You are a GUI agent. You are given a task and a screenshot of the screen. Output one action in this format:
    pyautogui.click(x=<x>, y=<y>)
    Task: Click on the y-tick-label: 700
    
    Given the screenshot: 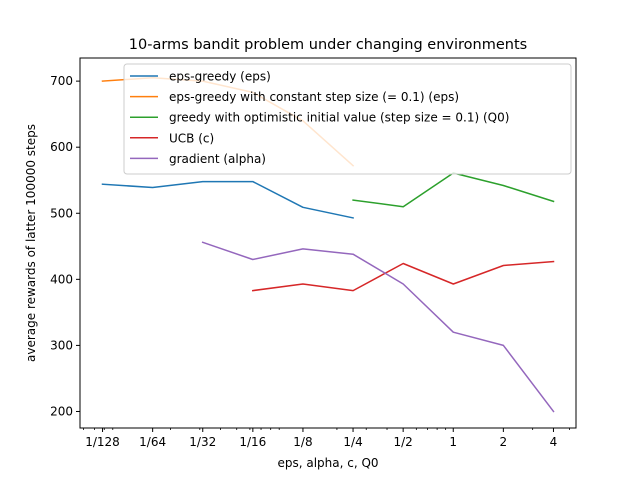 What is the action you would take?
    pyautogui.click(x=61, y=81)
    